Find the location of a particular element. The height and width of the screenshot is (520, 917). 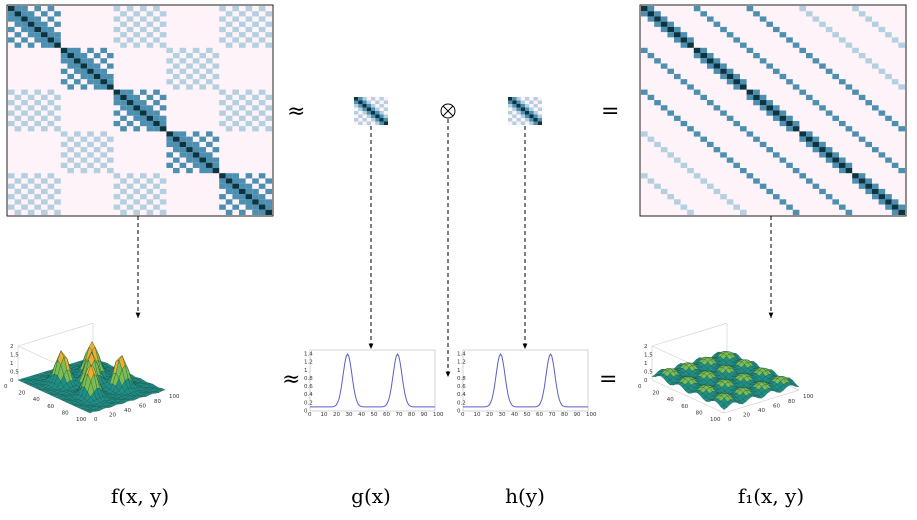

label-f1: f₁(x, y) is located at coordinates (771, 496).